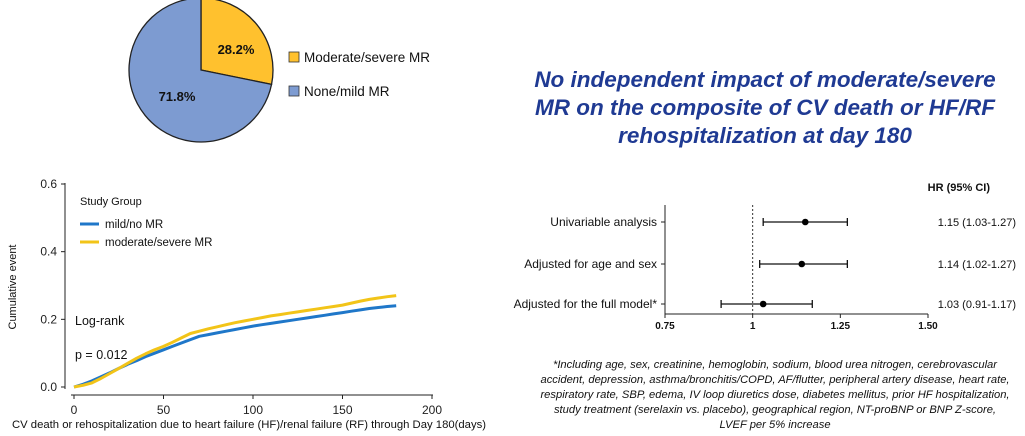  I want to click on y-tick-label: 0.6, so click(48, 184).